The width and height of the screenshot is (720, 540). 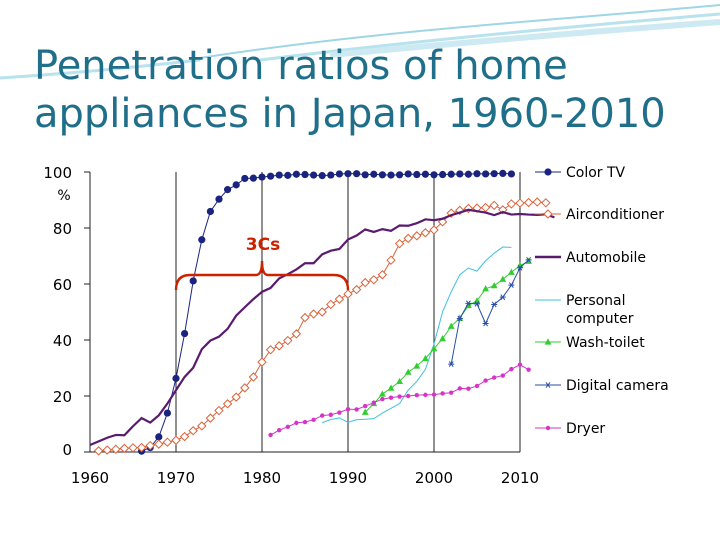 What do you see at coordinates (617, 386) in the screenshot?
I see `legend-label: Digital camera` at bounding box center [617, 386].